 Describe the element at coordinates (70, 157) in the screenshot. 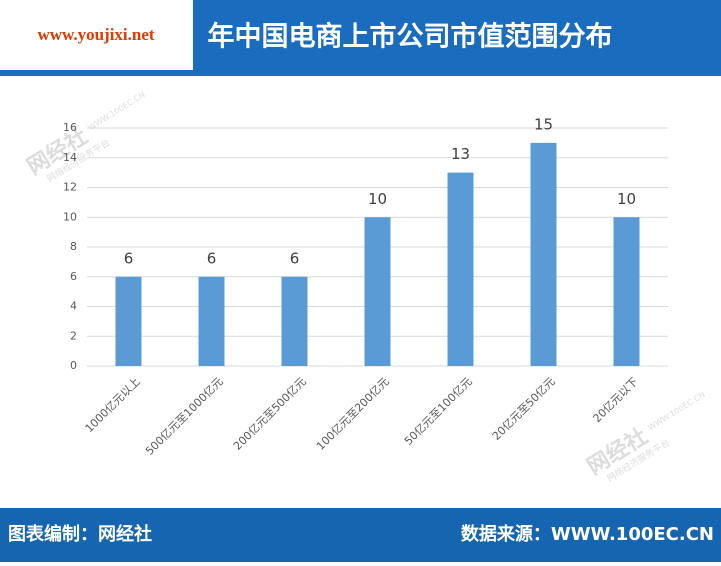

I see `y-tick-label: 14` at that location.